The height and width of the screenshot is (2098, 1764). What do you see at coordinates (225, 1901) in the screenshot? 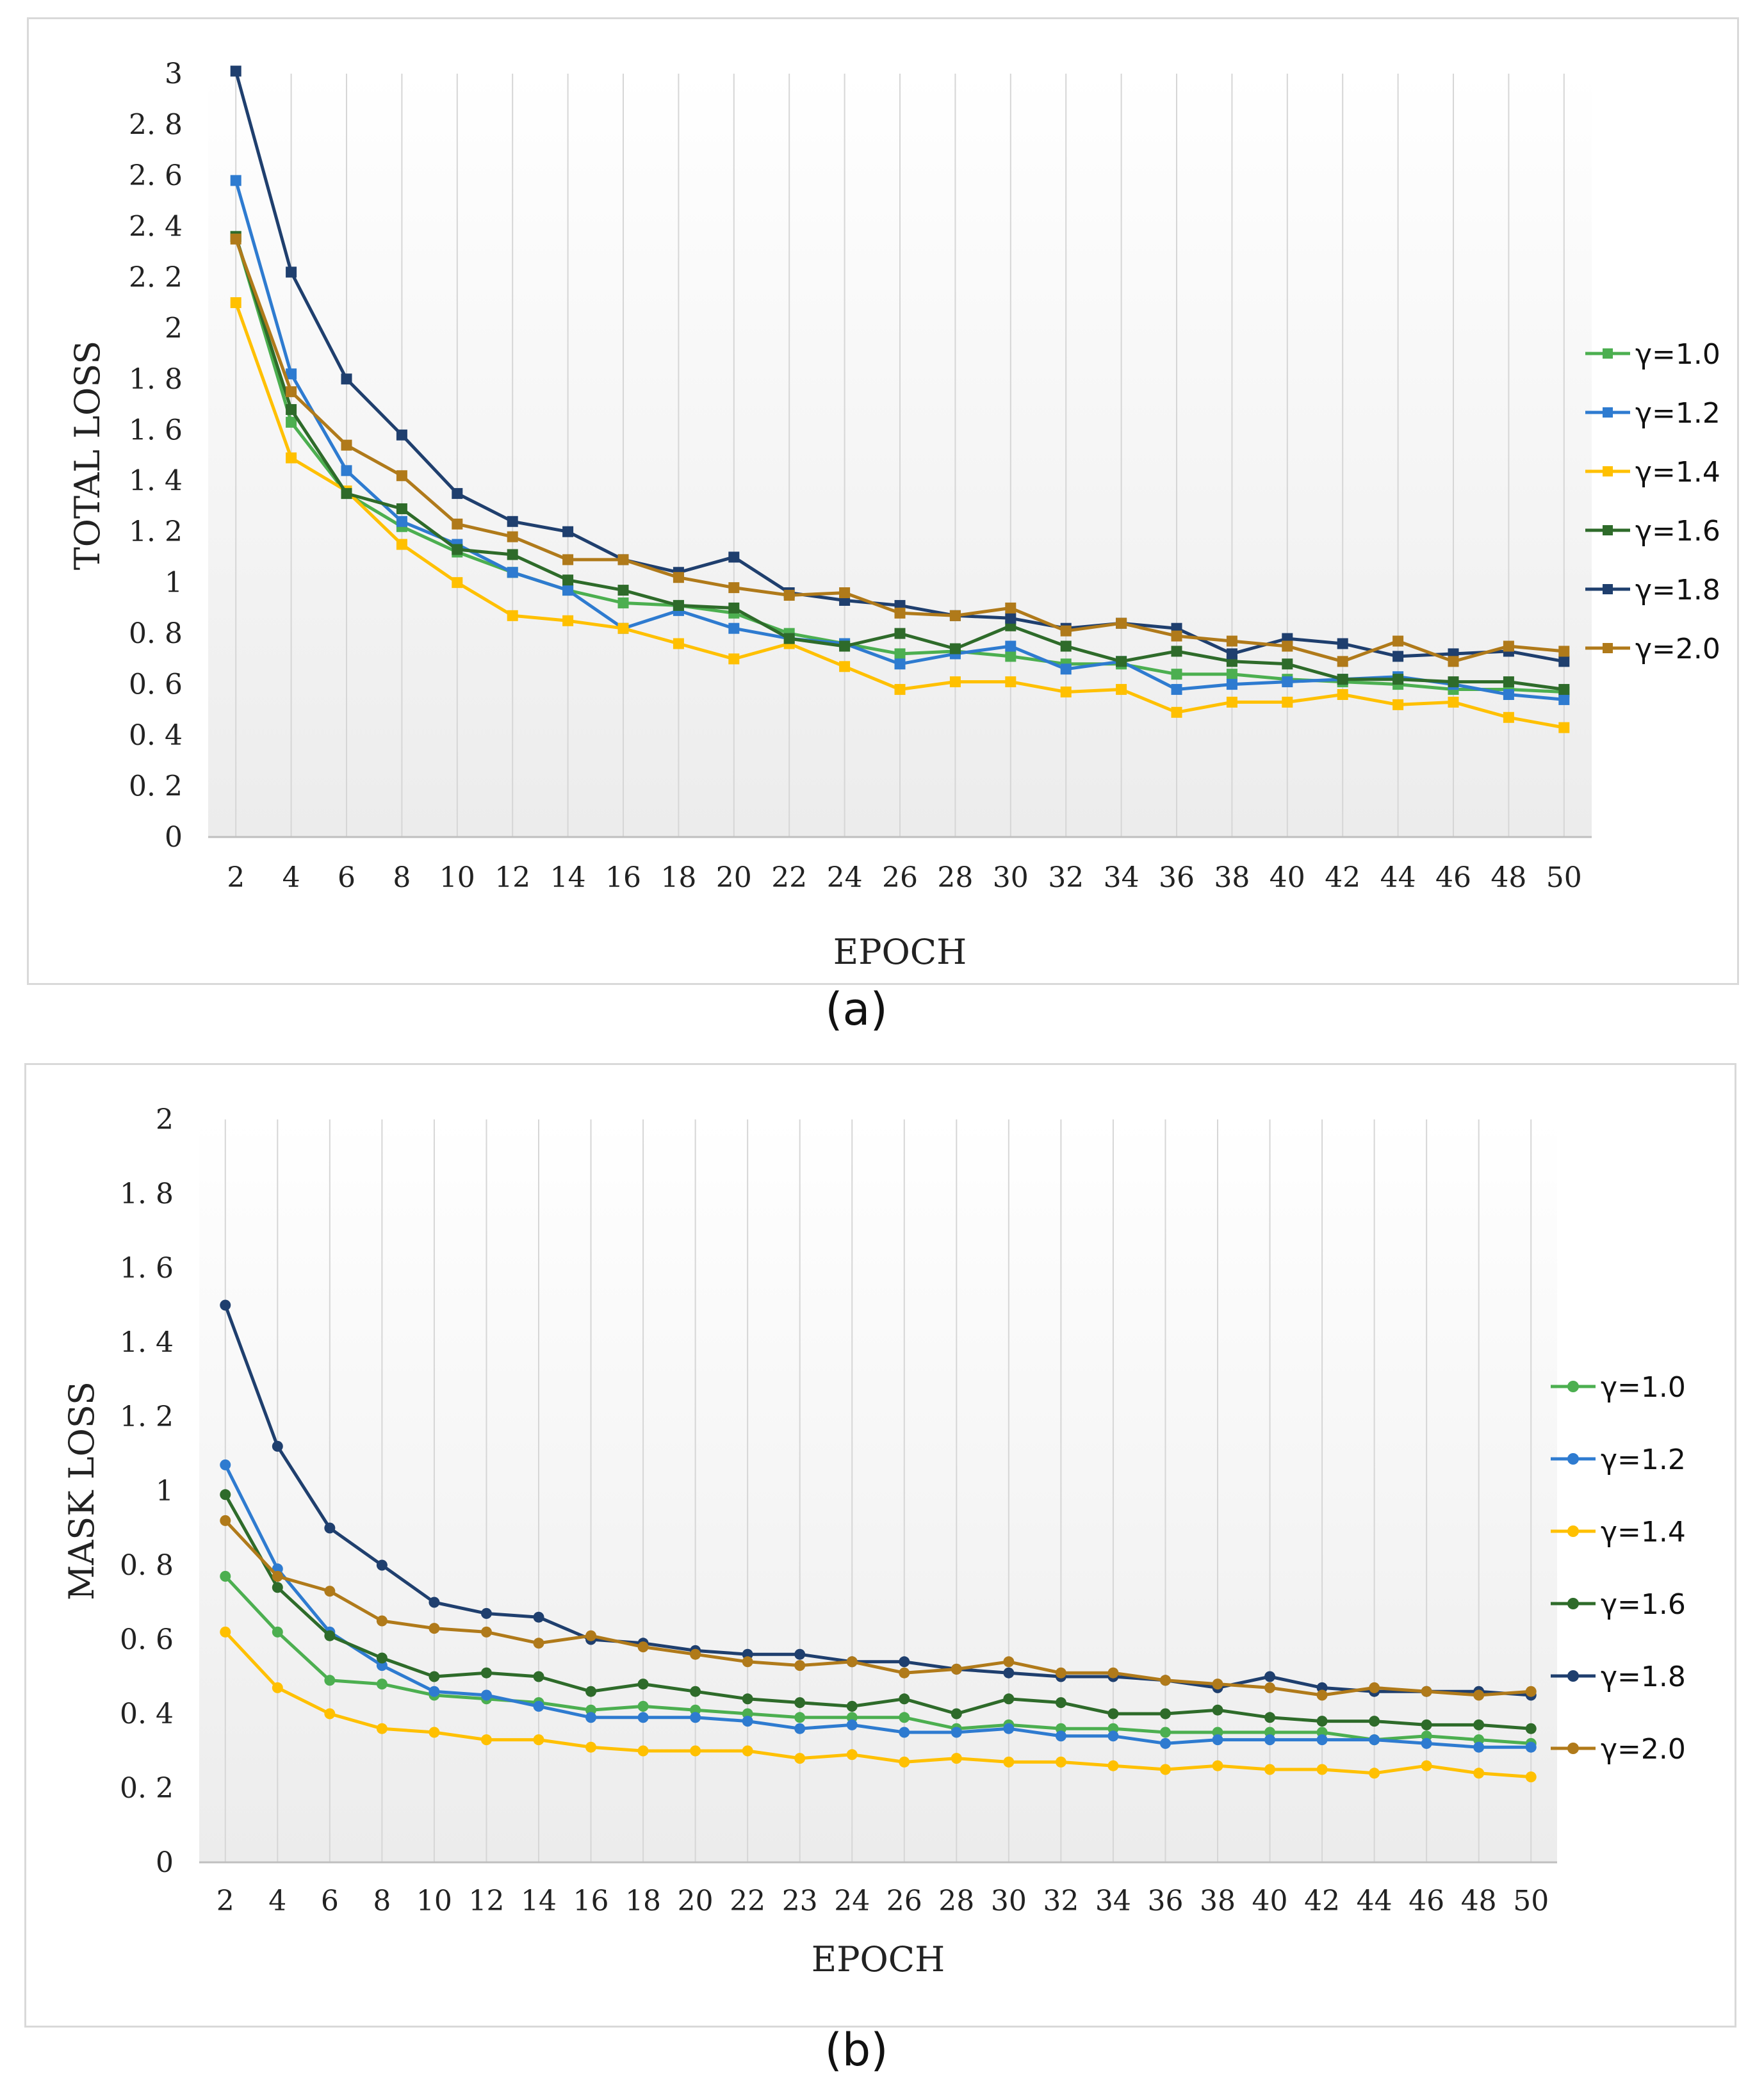
I see `x-tick-label: 2` at bounding box center [225, 1901].